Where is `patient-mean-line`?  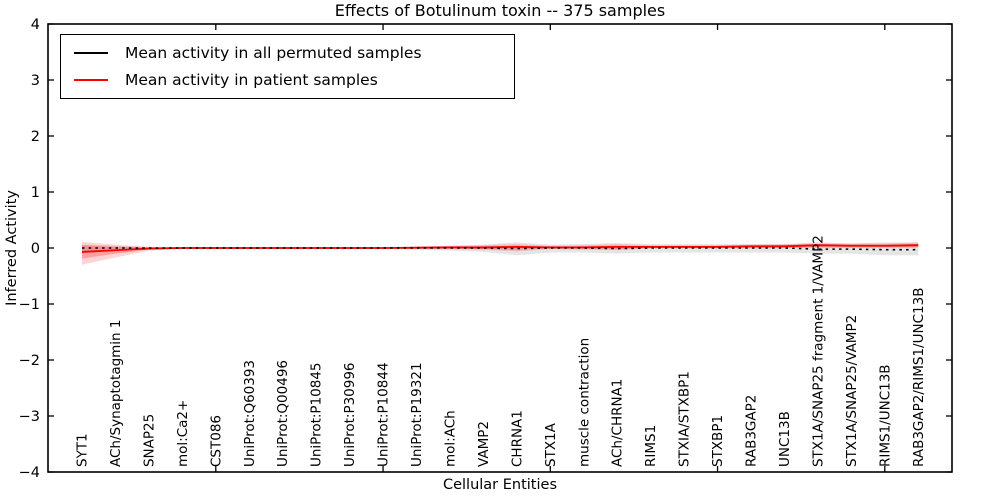
patient-mean-line is located at coordinates (500, 248).